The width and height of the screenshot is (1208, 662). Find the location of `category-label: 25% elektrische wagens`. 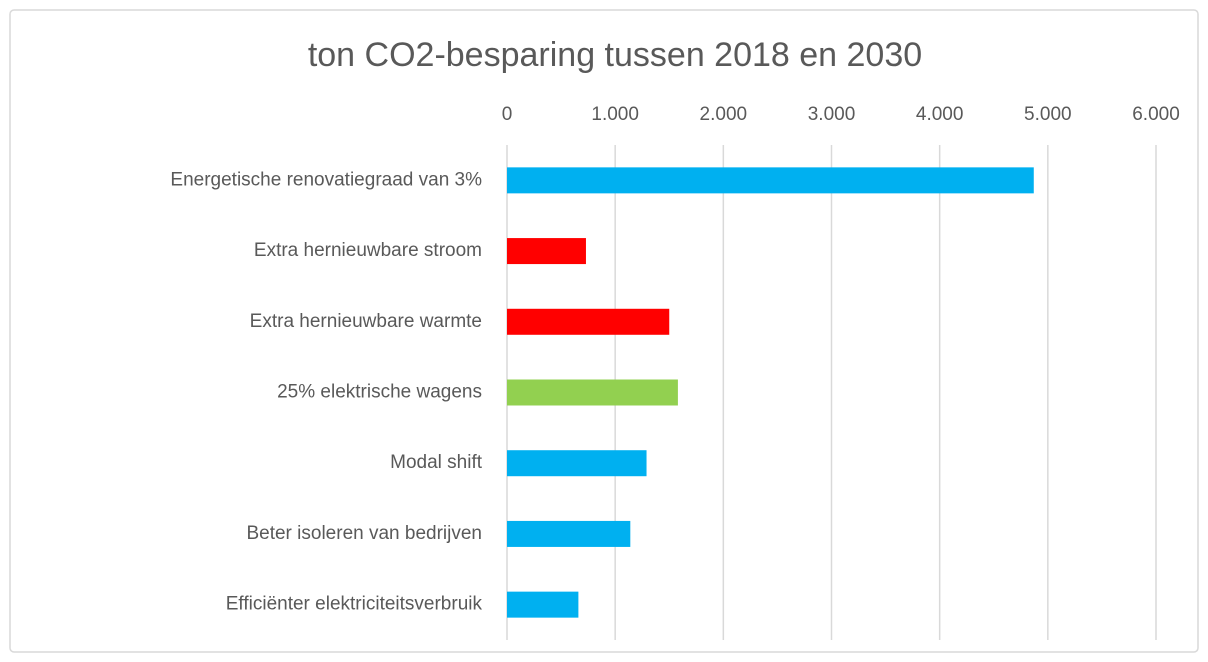

category-label: 25% elektrische wagens is located at coordinates (379, 392).